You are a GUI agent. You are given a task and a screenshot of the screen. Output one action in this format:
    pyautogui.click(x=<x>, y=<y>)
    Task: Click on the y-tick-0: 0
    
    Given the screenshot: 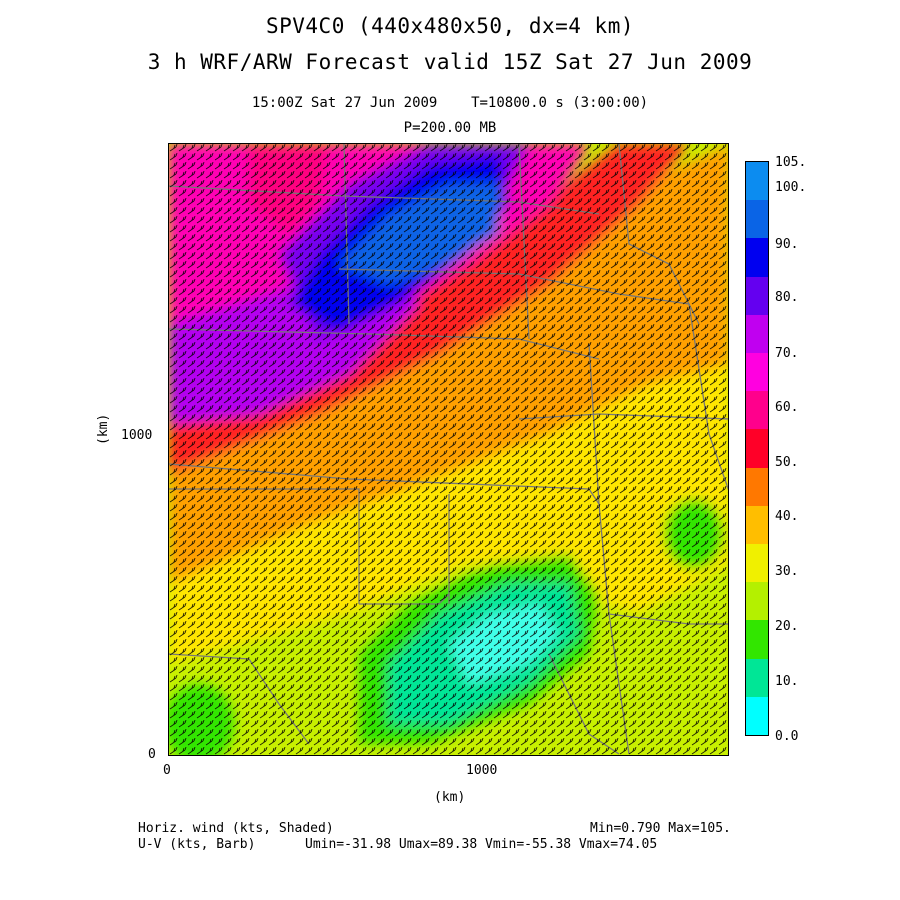 What is the action you would take?
    pyautogui.click(x=152, y=754)
    